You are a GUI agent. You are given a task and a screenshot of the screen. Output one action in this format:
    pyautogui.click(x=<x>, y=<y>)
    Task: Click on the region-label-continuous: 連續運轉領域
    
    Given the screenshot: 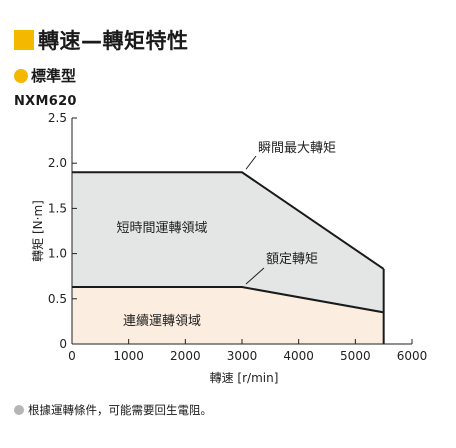 What is the action you would take?
    pyautogui.click(x=162, y=321)
    